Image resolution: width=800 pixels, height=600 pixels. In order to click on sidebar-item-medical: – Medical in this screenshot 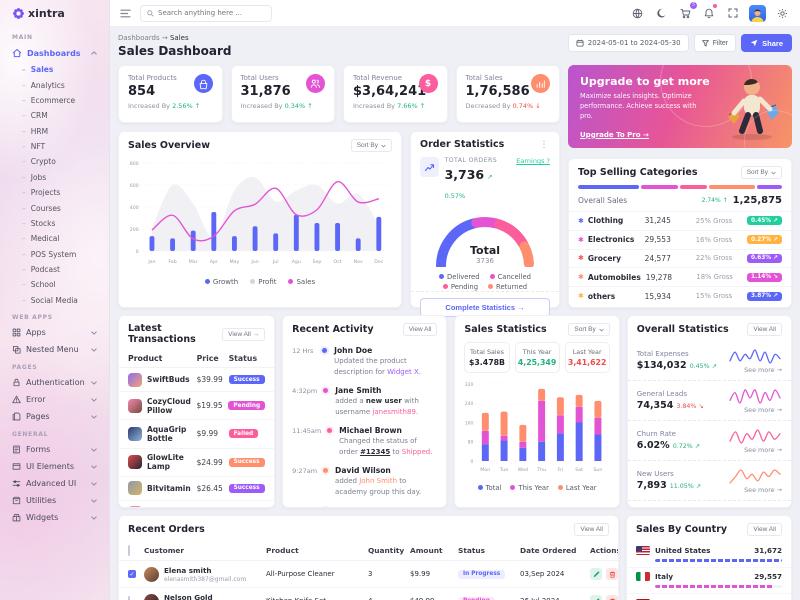, I will do `click(54, 238)`.